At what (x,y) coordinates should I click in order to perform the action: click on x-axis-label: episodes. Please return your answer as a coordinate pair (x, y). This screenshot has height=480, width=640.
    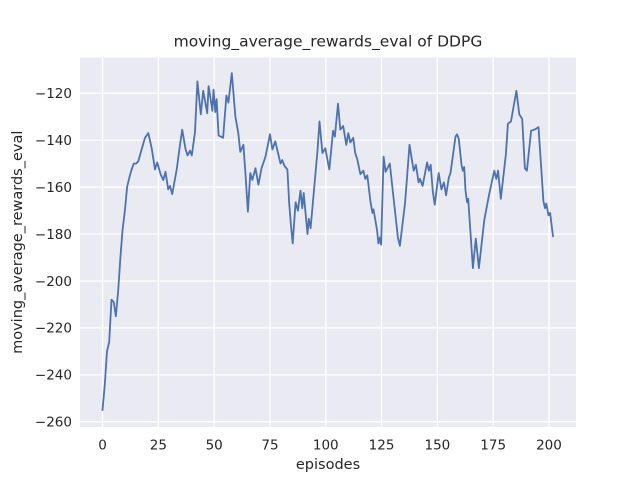
    Looking at the image, I should click on (328, 465).